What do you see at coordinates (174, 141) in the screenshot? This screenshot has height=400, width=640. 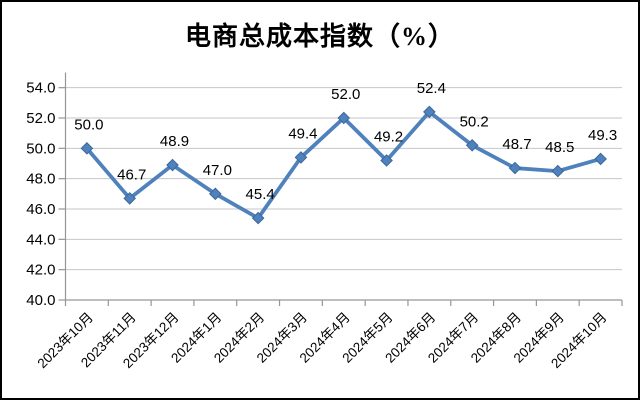 I see `data-point-label: 48.9` at bounding box center [174, 141].